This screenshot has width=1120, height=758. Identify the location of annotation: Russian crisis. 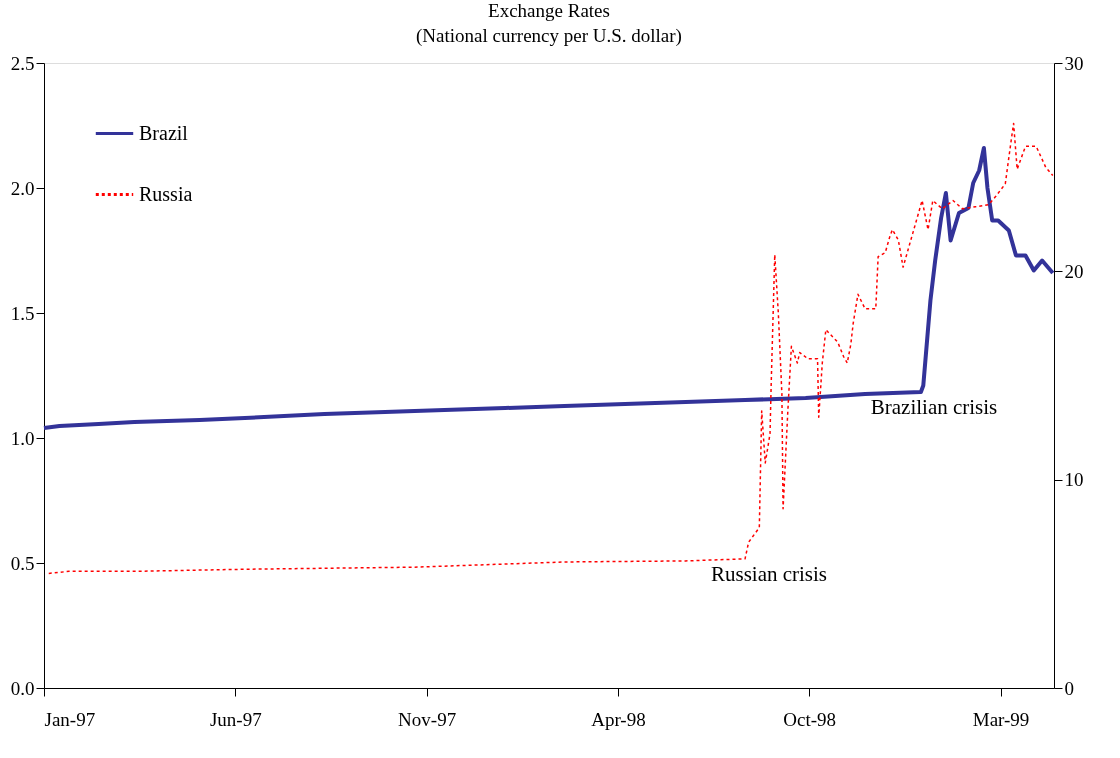
(769, 574).